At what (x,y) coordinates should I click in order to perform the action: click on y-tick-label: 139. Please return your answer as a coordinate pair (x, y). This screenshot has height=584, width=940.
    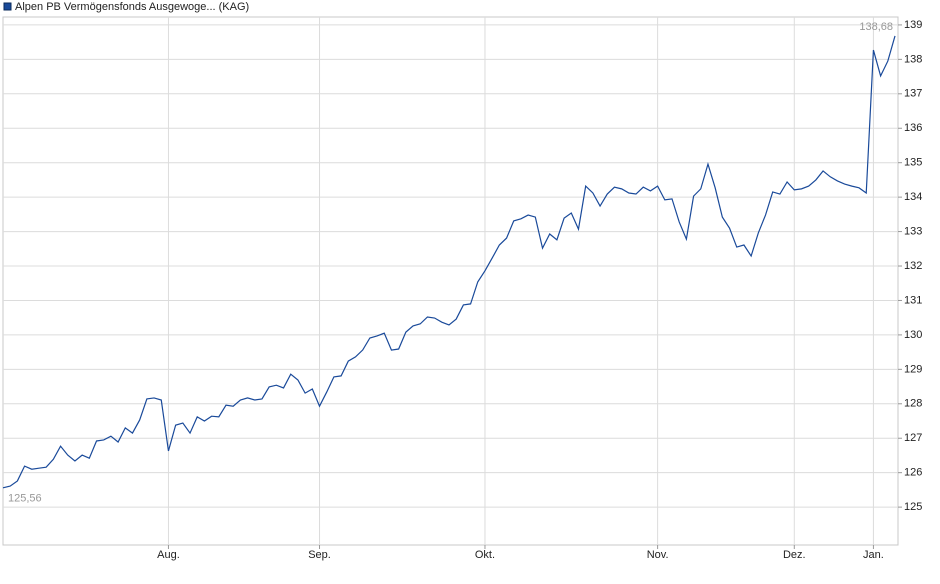
    Looking at the image, I should click on (913, 25).